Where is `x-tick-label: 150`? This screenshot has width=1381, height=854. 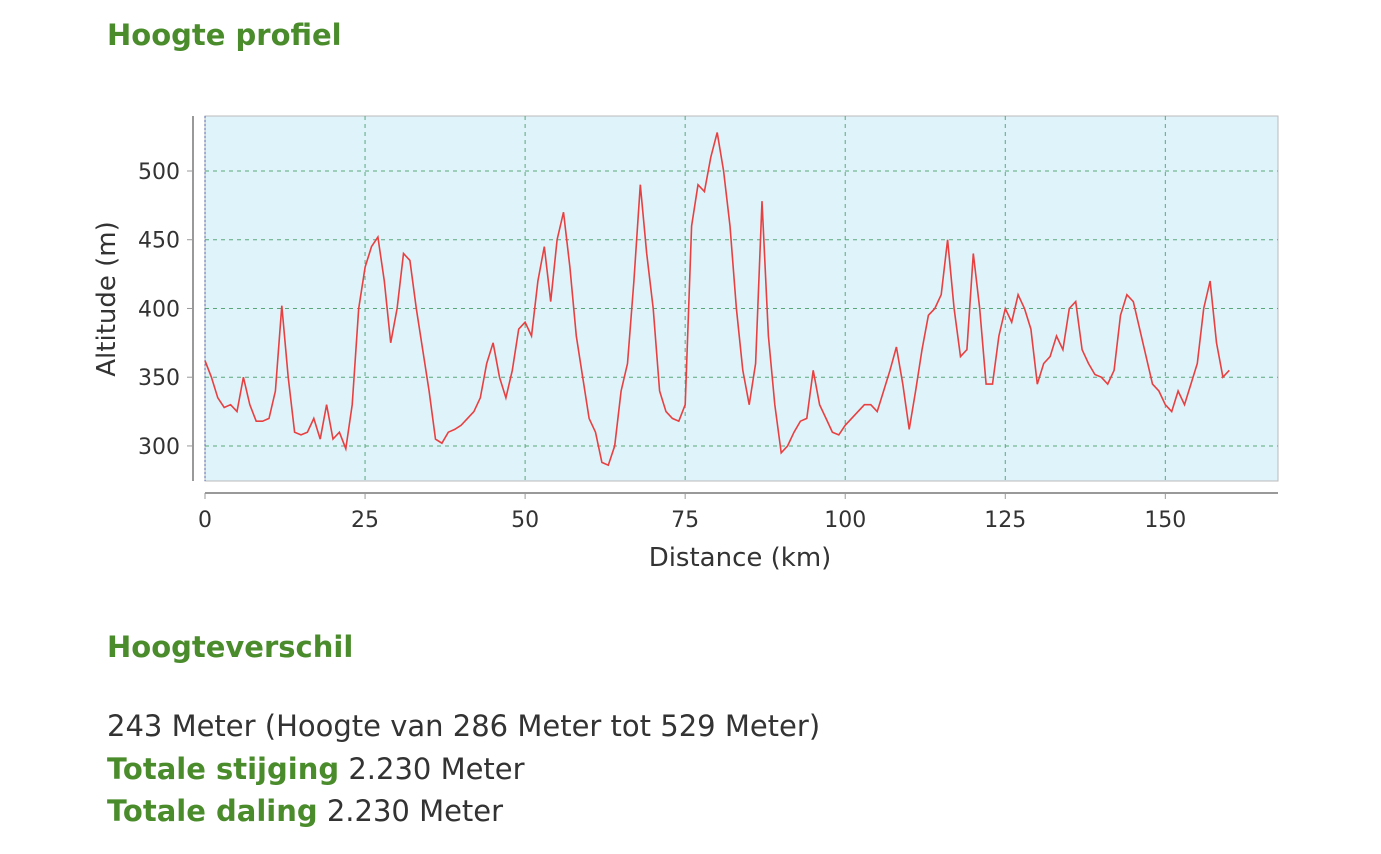 x-tick-label: 150 is located at coordinates (1165, 520).